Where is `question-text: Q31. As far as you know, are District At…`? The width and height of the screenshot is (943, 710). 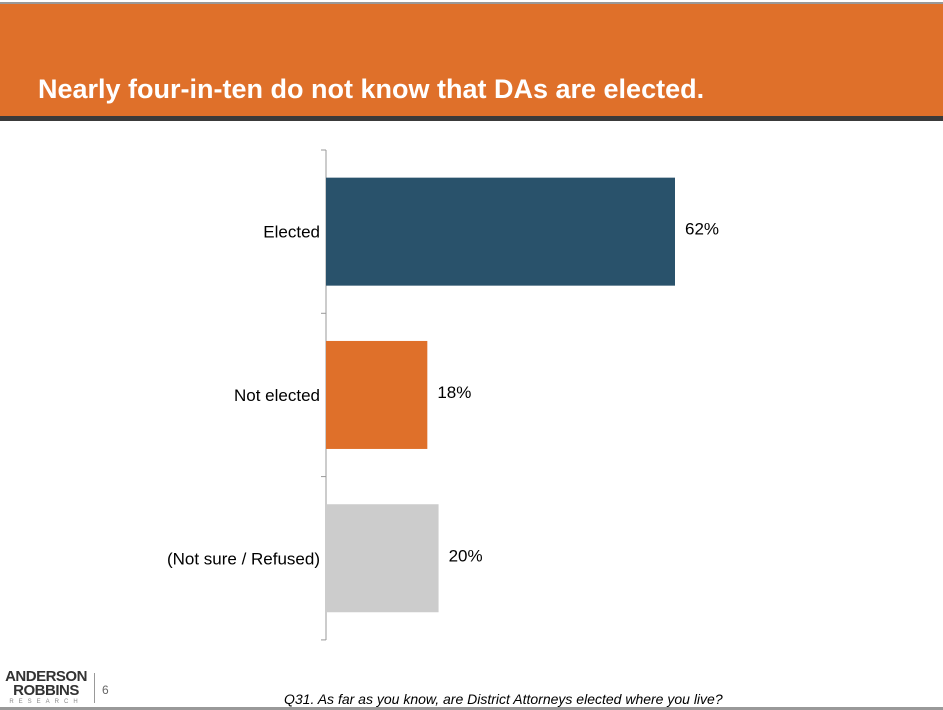
question-text: Q31. As far as you know, are District At… is located at coordinates (503, 699).